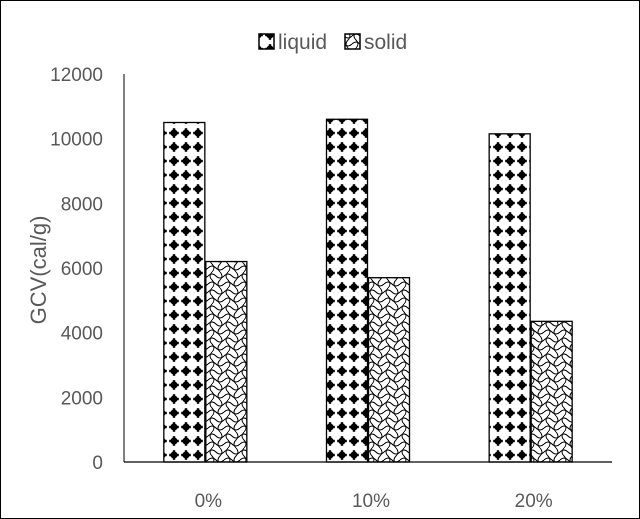  I want to click on y-tick-label: 12000, so click(76, 75).